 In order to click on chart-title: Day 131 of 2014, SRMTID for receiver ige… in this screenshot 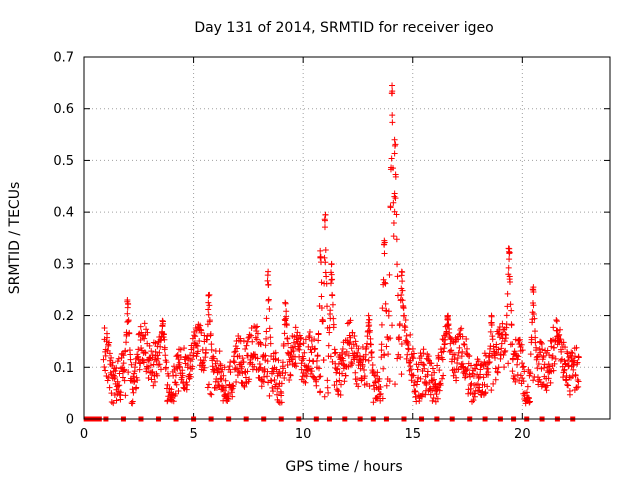, I will do `click(343, 28)`.